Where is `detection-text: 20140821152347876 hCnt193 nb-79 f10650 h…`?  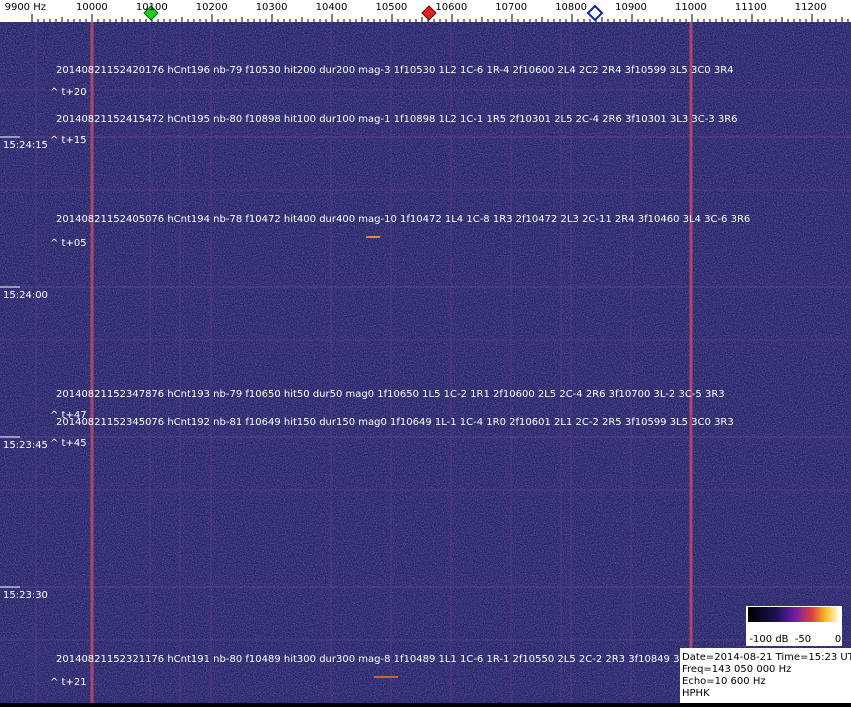
detection-text: 20140821152347876 hCnt193 nb-79 f10650 h… is located at coordinates (390, 394).